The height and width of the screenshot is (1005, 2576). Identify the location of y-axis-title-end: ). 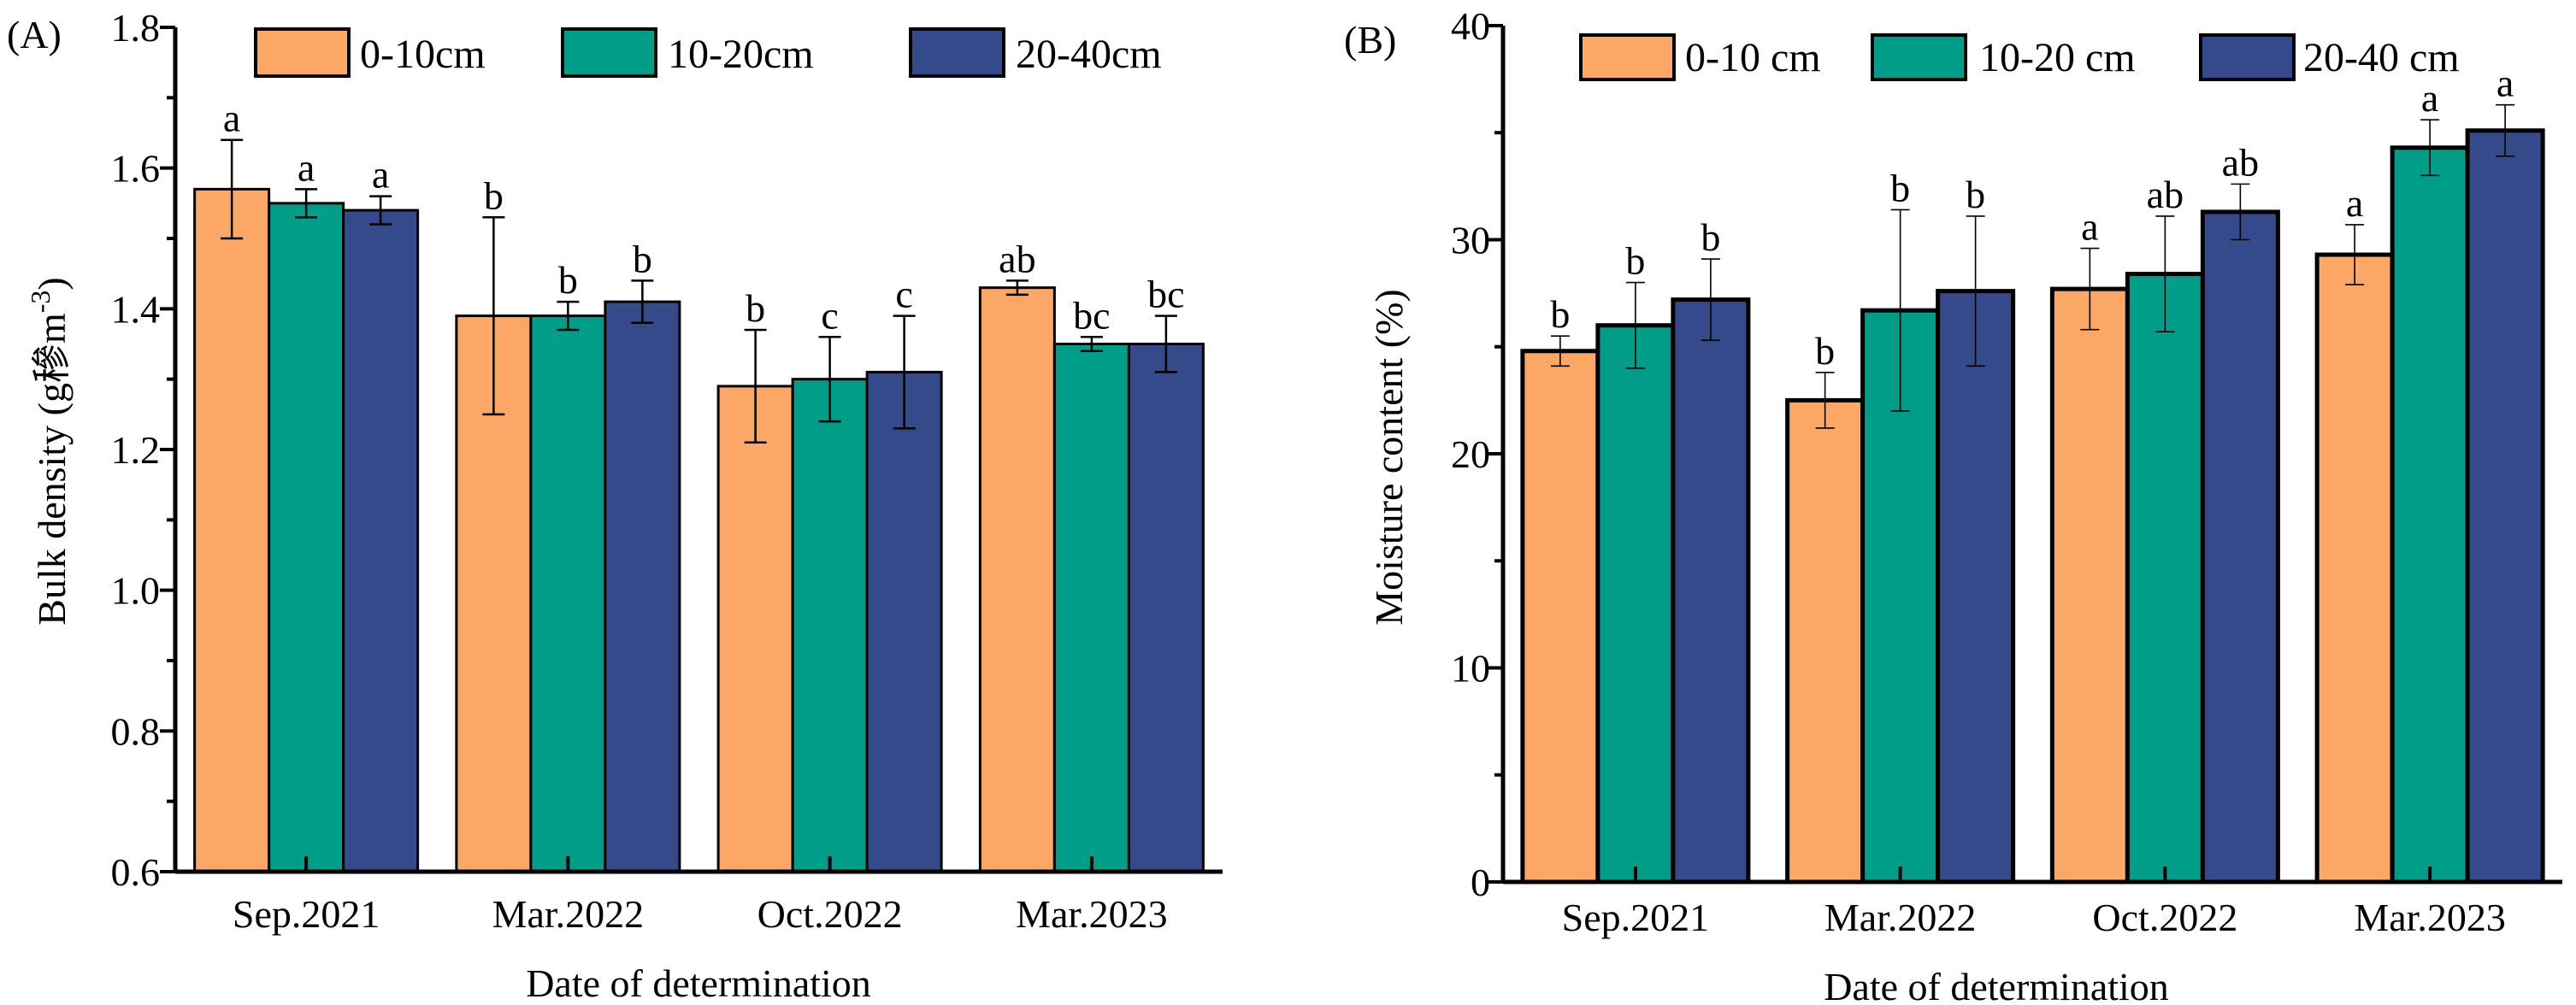
(52, 283).